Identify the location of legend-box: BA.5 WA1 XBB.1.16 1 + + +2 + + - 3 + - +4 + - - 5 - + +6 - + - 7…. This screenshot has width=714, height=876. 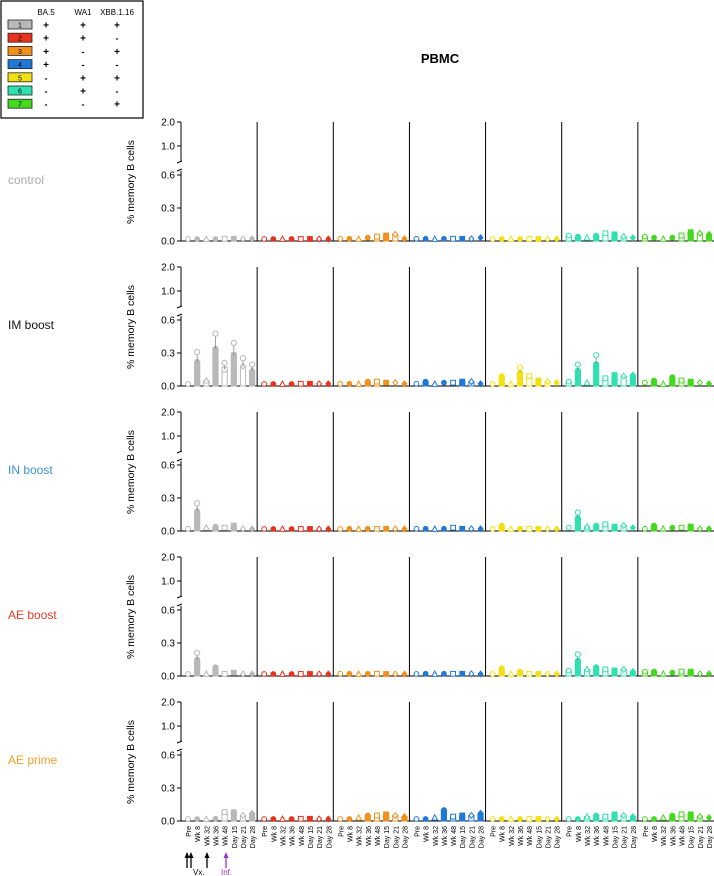
(72, 59).